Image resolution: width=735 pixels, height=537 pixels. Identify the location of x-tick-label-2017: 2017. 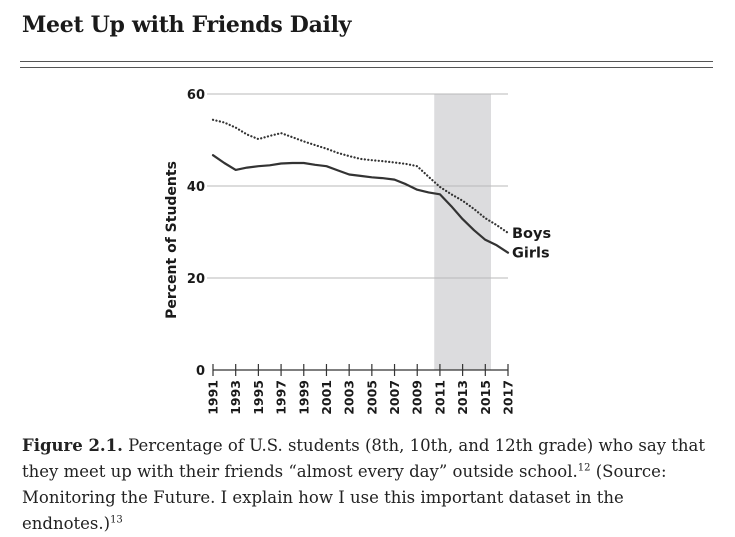
(508, 397).